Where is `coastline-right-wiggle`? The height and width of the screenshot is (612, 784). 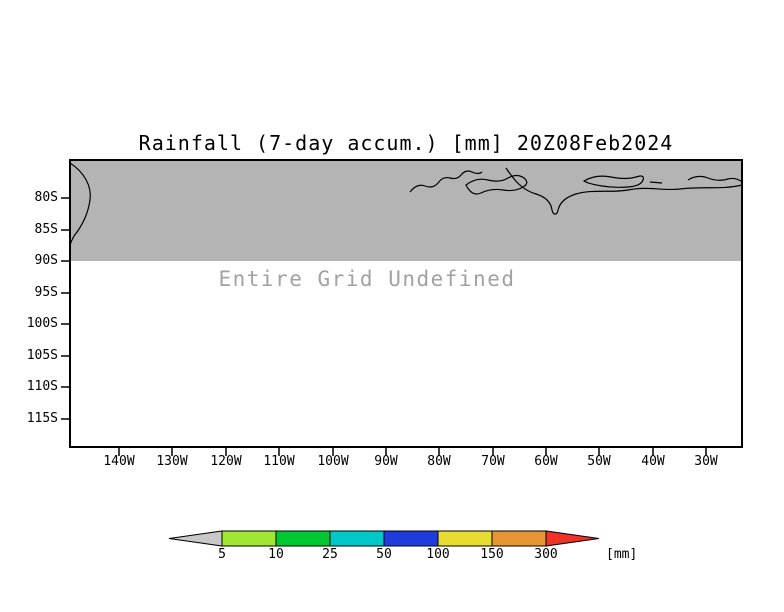 coastline-right-wiggle is located at coordinates (715, 179).